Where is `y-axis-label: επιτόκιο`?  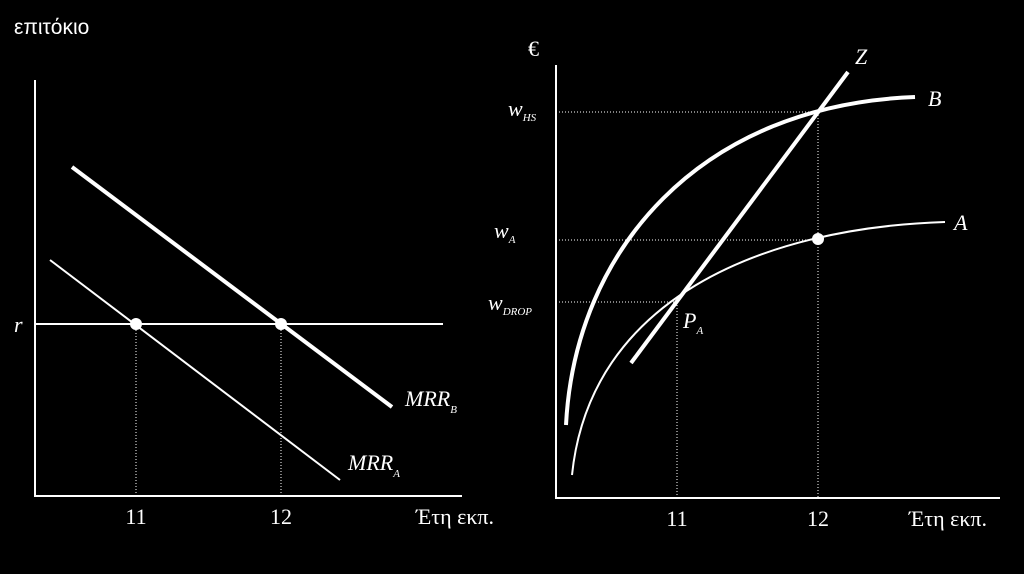
y-axis-label: επιτόκιο is located at coordinates (51, 27).